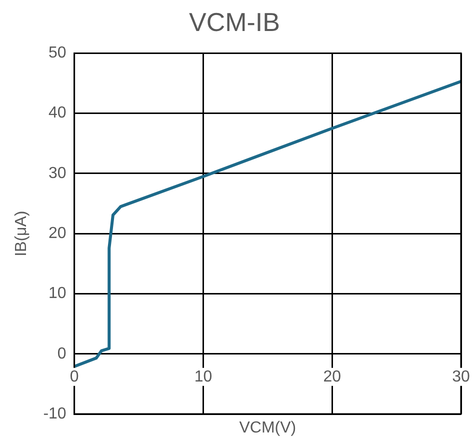 This screenshot has height=440, width=473. I want to click on y-tick-label: 20, so click(57, 233).